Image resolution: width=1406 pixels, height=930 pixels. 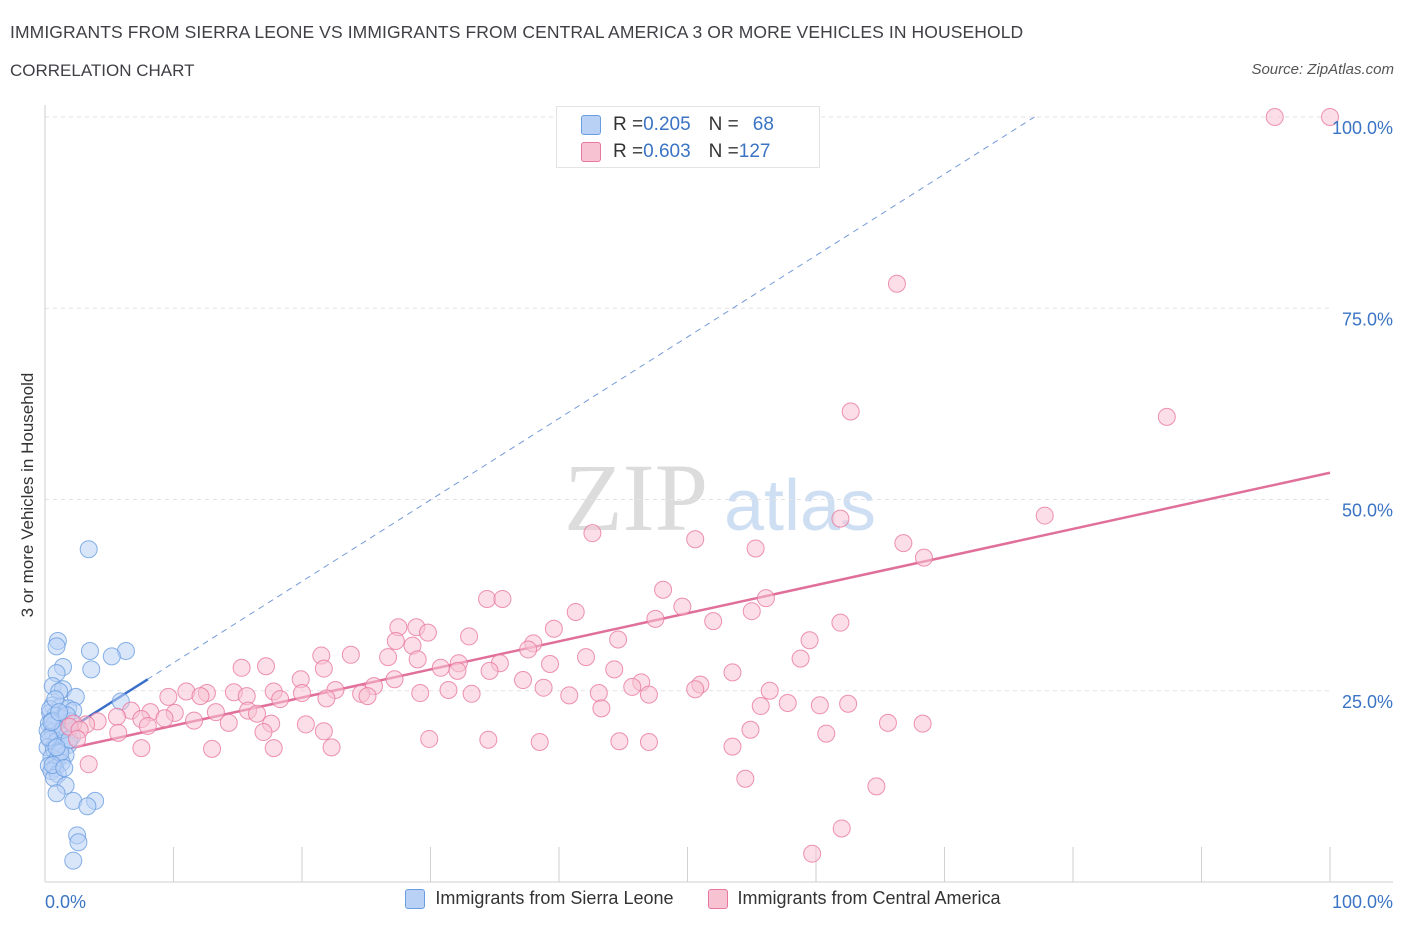 What do you see at coordinates (1367, 702) in the screenshot?
I see `y-tick-label: 25.0%` at bounding box center [1367, 702].